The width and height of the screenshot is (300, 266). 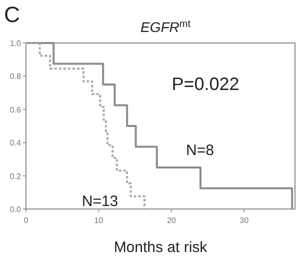 I want to click on y-tick-label: 0.4, so click(x=16, y=143).